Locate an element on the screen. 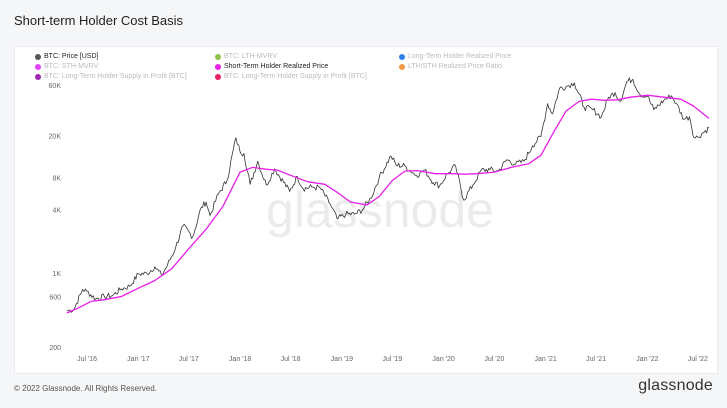 The height and width of the screenshot is (408, 727). legend-item: BTC: STH-MVRV is located at coordinates (66, 66).